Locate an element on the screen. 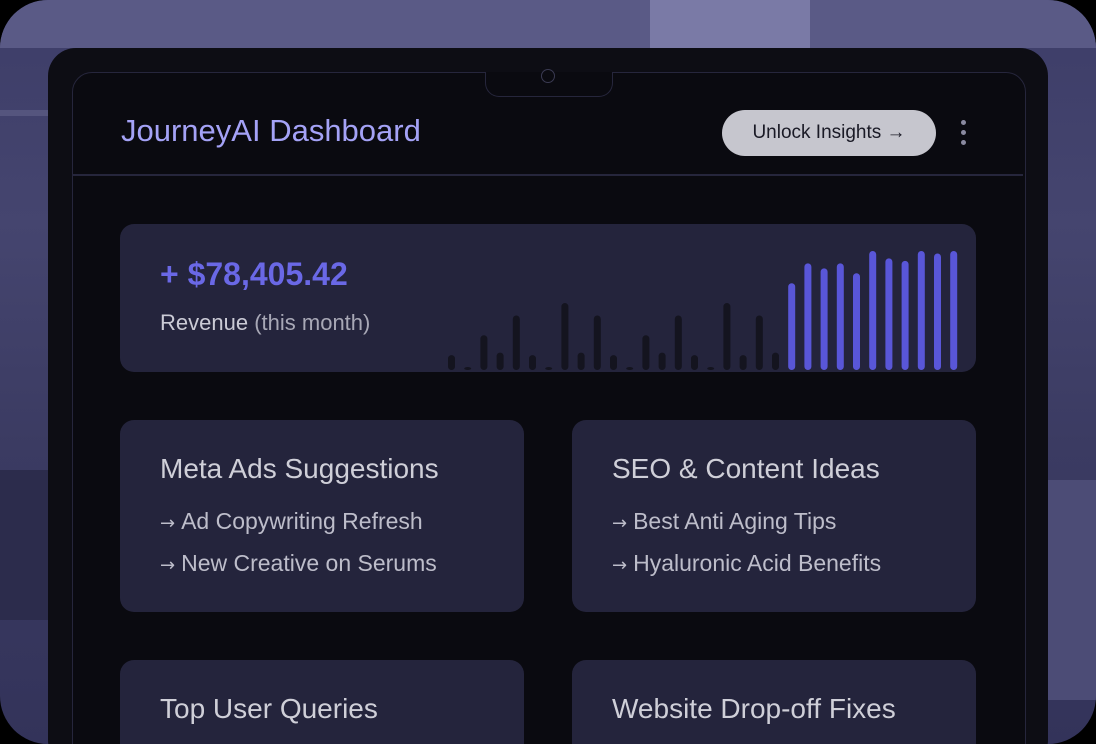  revenue-label-suffix: (this month) is located at coordinates (312, 322).